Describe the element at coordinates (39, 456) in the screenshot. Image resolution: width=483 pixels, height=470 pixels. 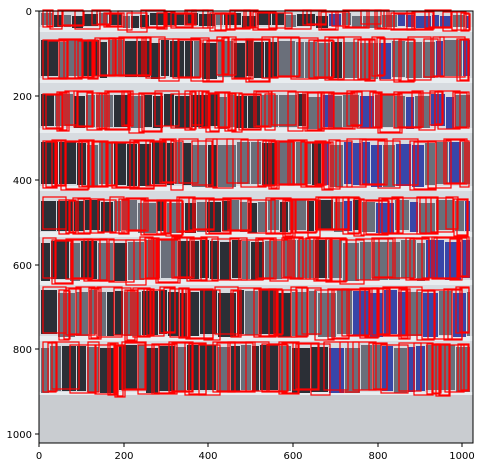
I see `x-tick-label: 0` at that location.